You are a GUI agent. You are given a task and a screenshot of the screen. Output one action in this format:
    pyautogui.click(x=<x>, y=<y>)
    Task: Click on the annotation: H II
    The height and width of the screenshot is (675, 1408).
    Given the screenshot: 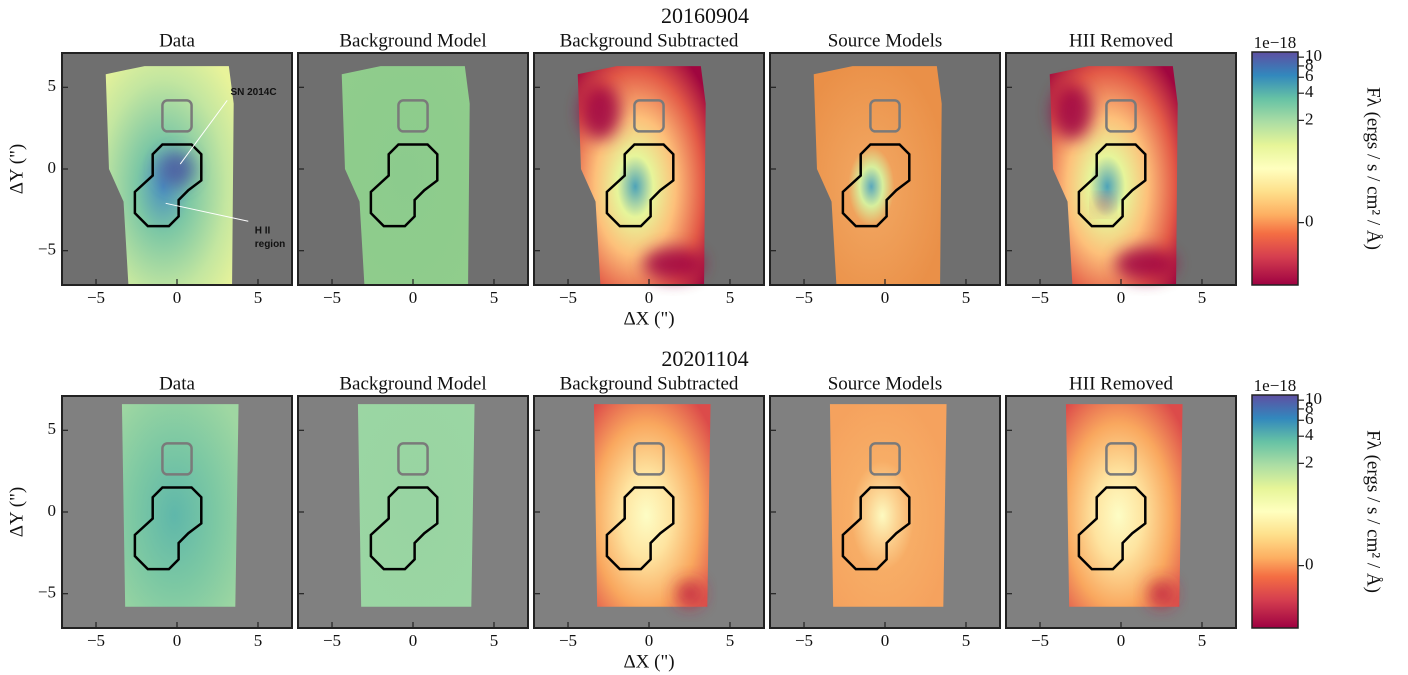 What is the action you would take?
    pyautogui.click(x=263, y=231)
    